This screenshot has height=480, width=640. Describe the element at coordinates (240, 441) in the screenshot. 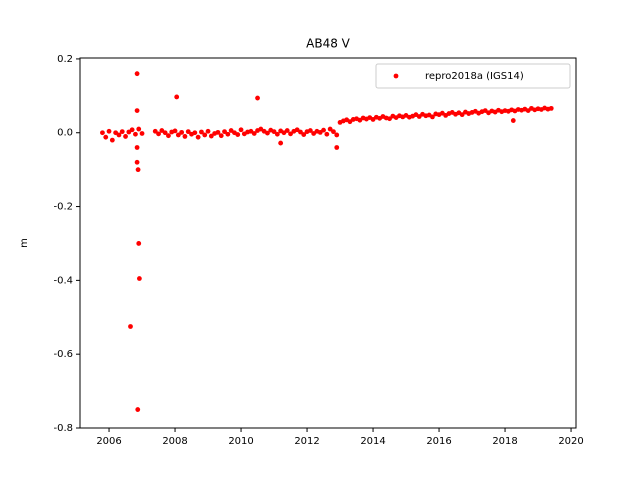

I see `x-tick-label: 2010` at that location.